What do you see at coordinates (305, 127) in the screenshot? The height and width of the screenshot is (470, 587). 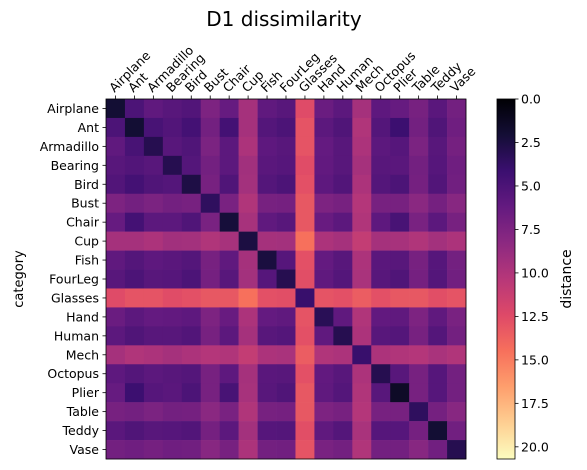 I see `heatmap-cell-ant-glasses` at bounding box center [305, 127].